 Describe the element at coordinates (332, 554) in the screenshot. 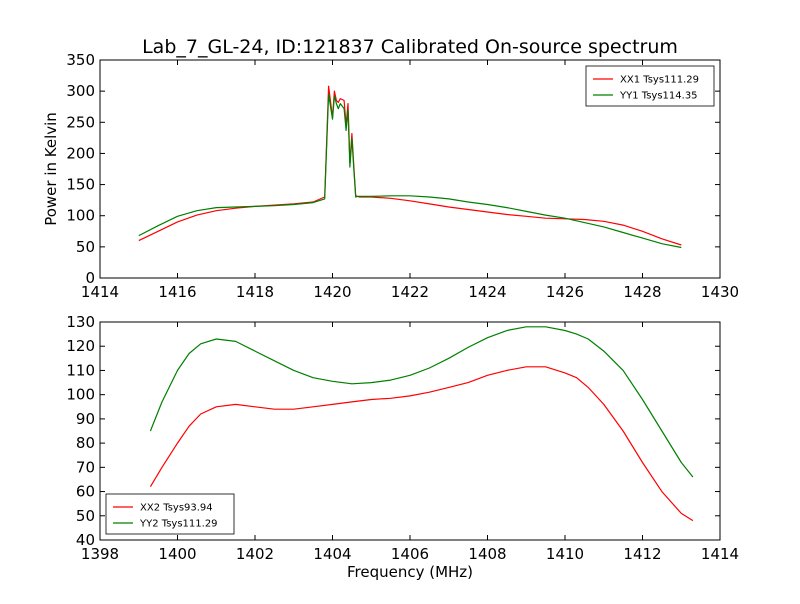

I see `x-tick-label: 1404` at that location.